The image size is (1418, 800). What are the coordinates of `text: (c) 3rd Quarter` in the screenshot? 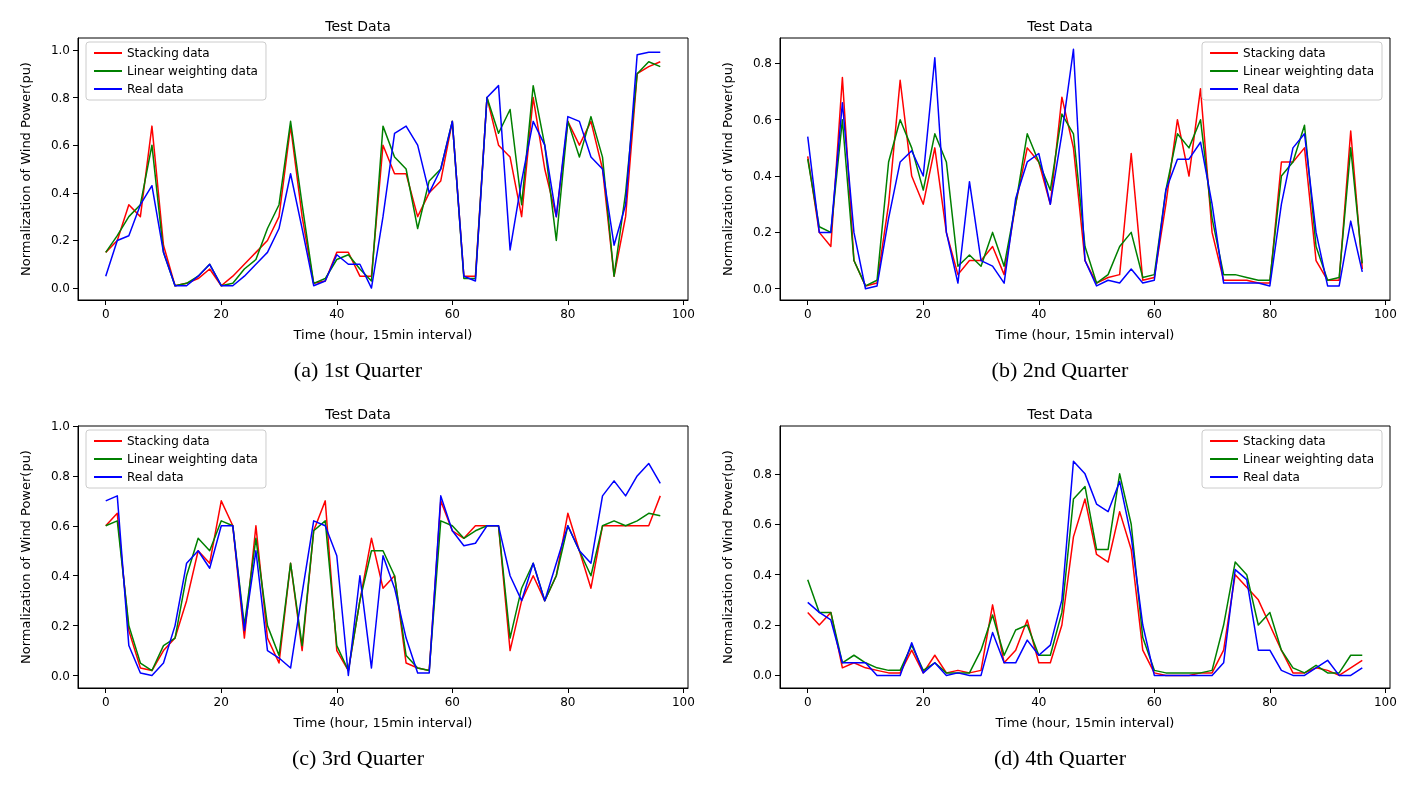 It's located at (358, 758).